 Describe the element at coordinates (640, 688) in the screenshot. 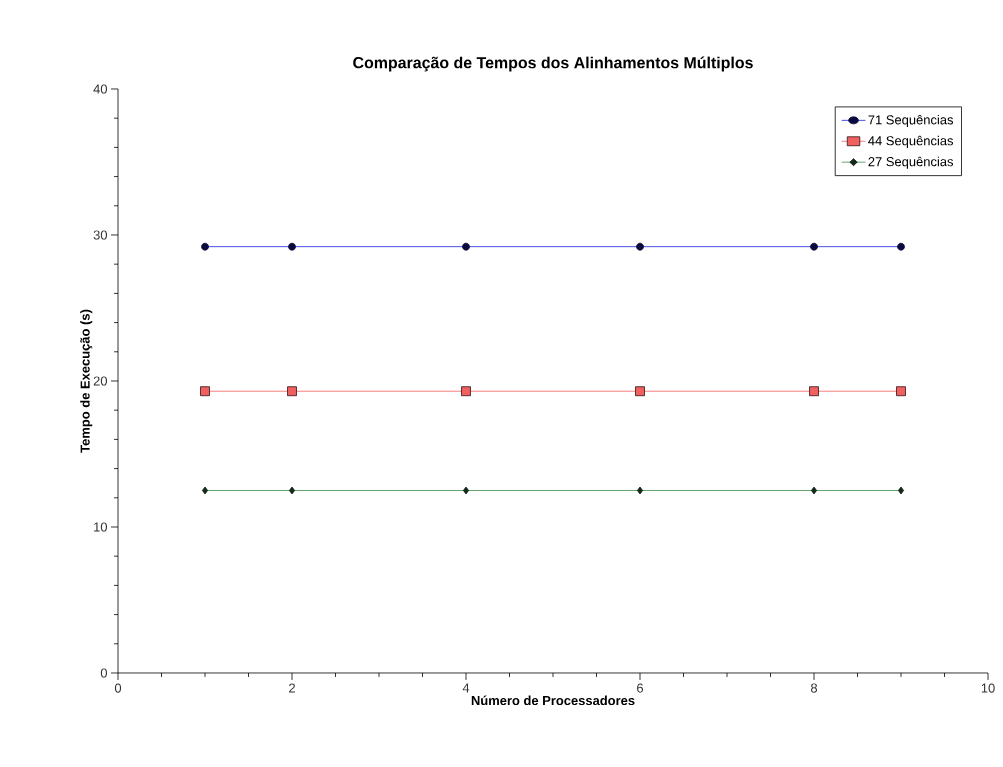

I see `x-tick-label: 6` at that location.